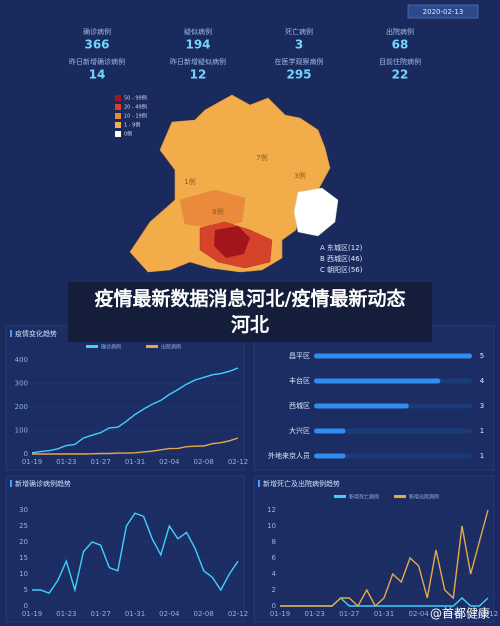 Image resolution: width=500 pixels, height=626 pixels. Describe the element at coordinates (189, 181) in the screenshot. I see `map-label: 1例` at that location.